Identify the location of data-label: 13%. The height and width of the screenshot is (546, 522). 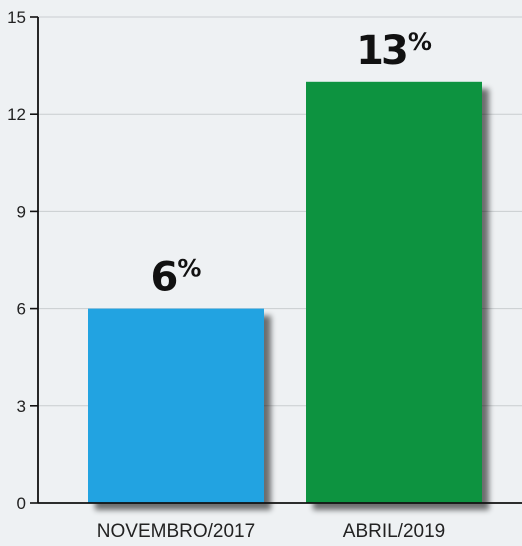
(394, 51).